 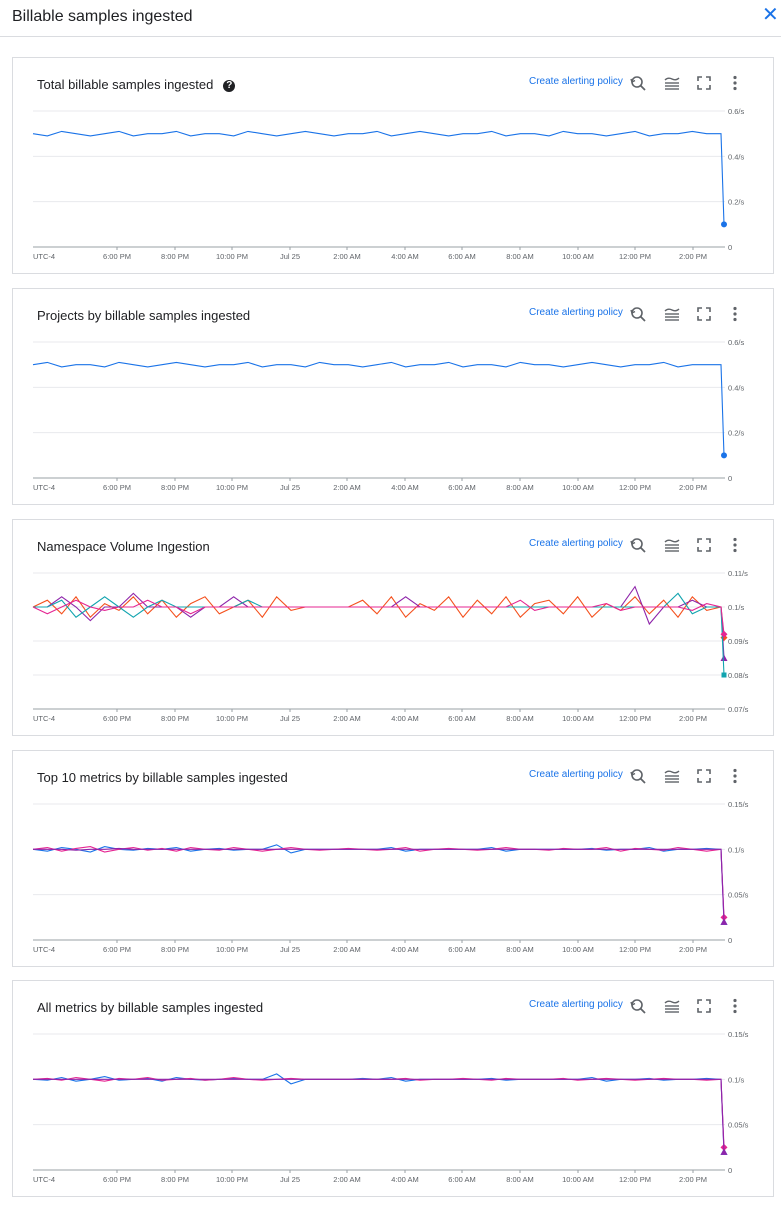 I want to click on y-tick-label: 0, so click(x=730, y=940).